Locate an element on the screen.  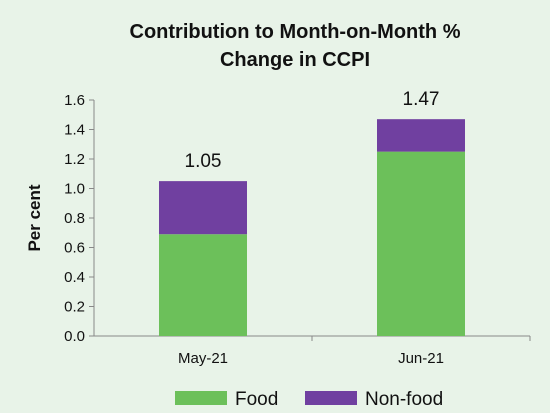
bar-total-labels: 1.05 1.47 is located at coordinates (312, 130).